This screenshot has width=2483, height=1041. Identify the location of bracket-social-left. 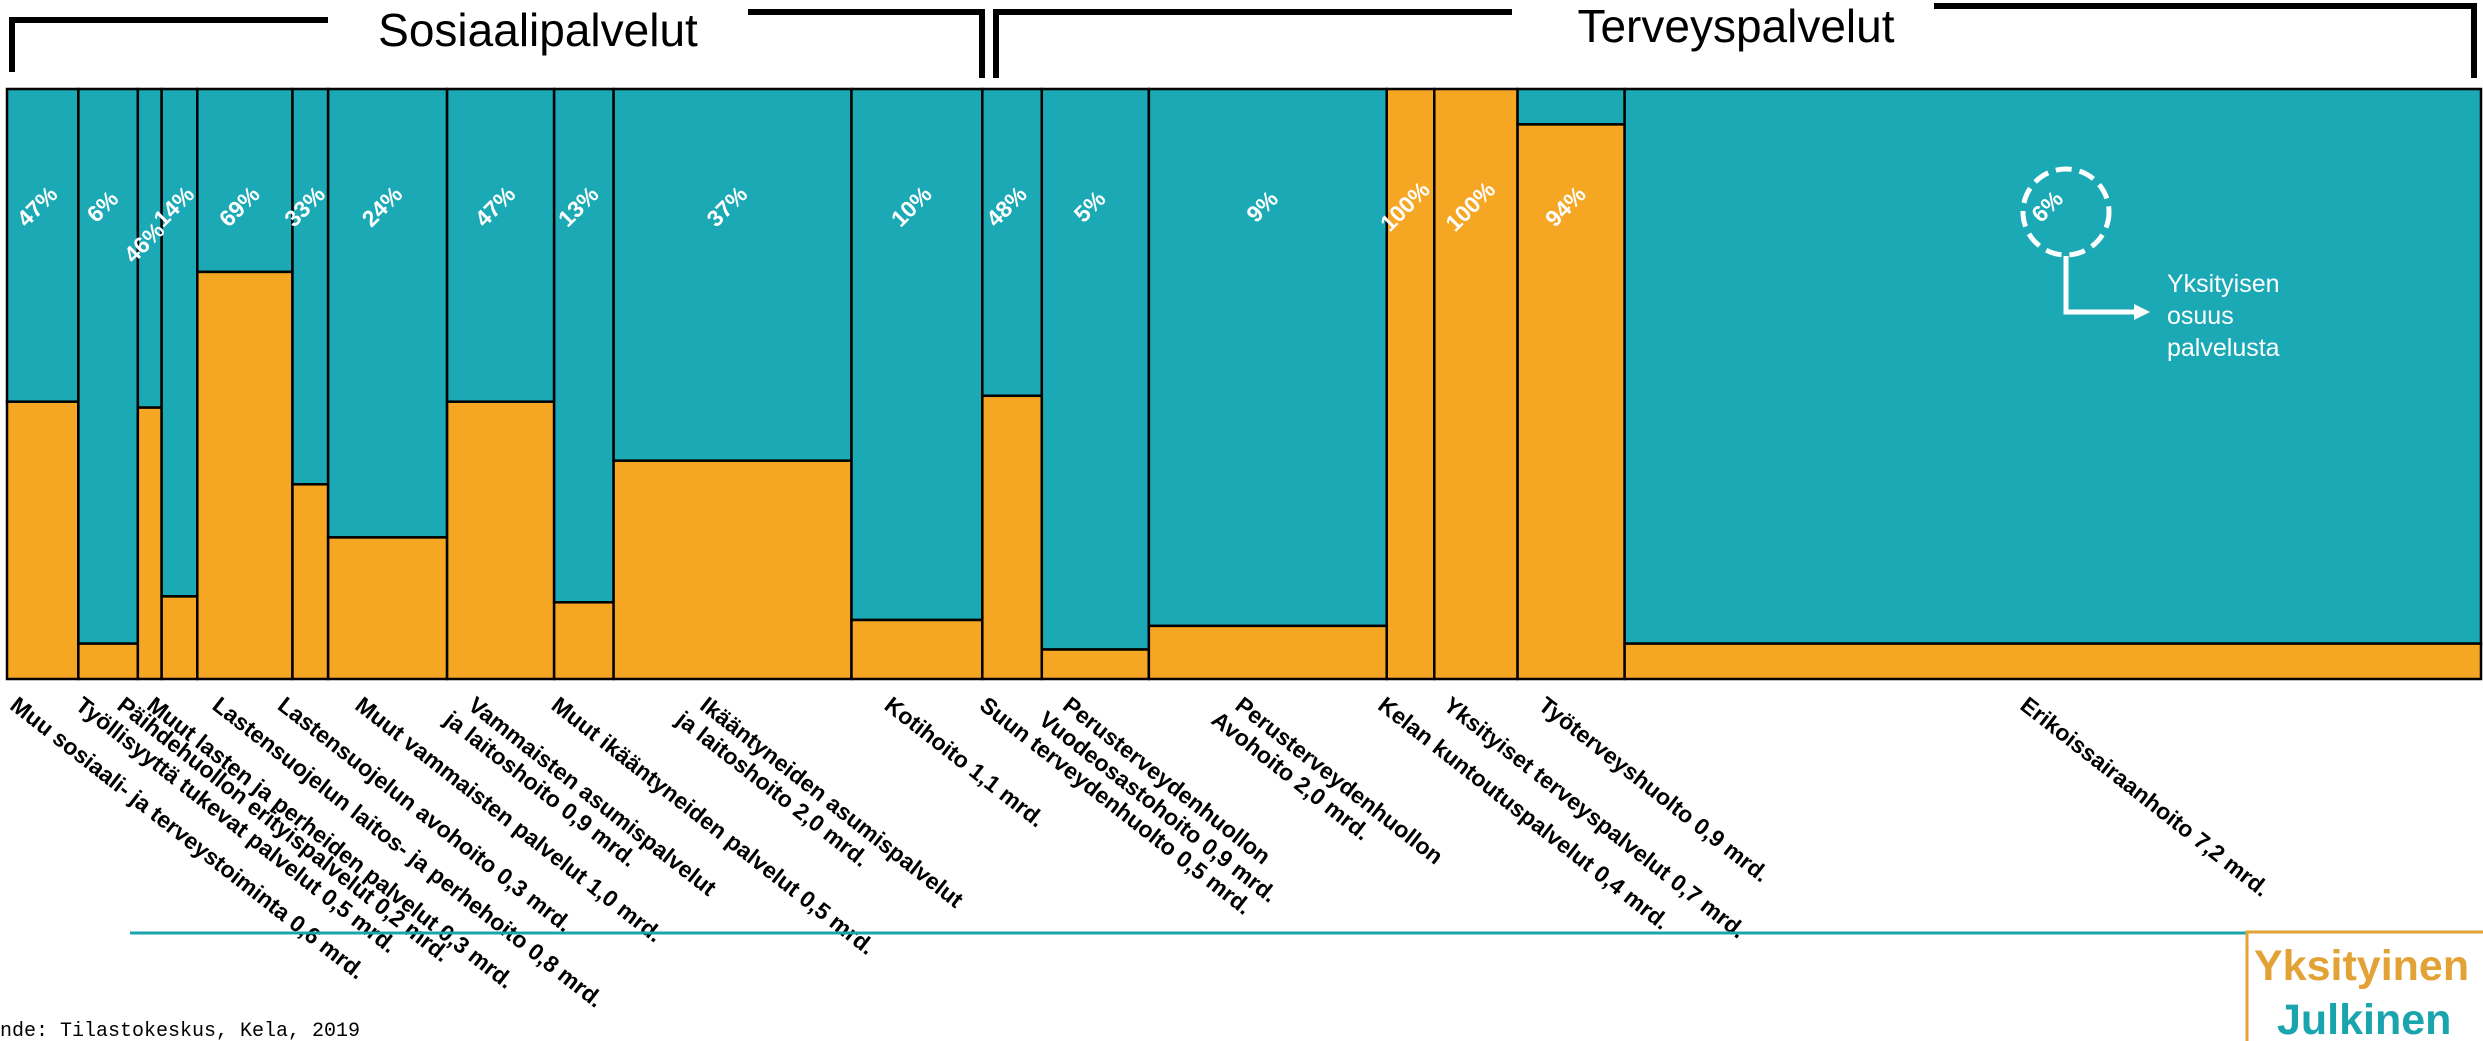
(168, 44).